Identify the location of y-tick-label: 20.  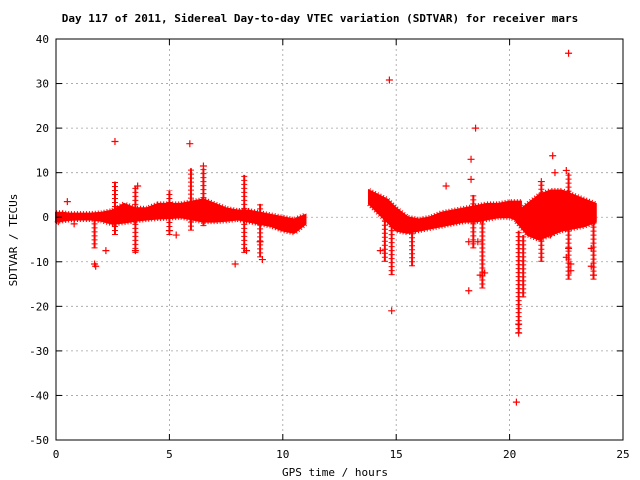
(42, 128).